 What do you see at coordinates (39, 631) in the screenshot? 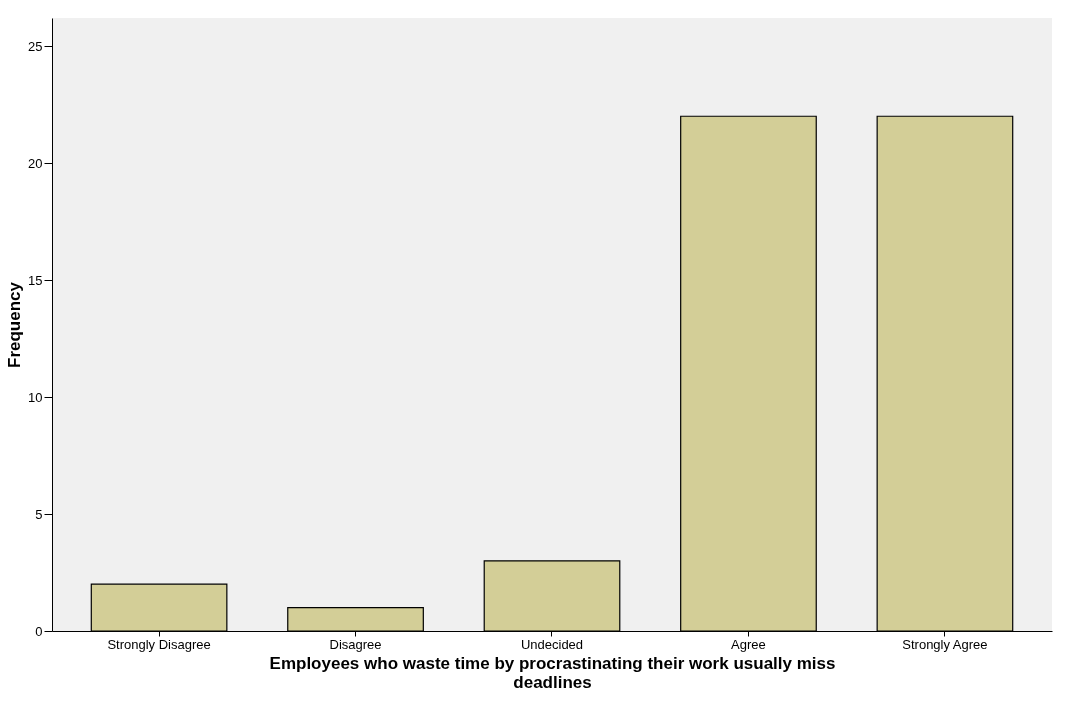
I see `y-tick-label: 0` at bounding box center [39, 631].